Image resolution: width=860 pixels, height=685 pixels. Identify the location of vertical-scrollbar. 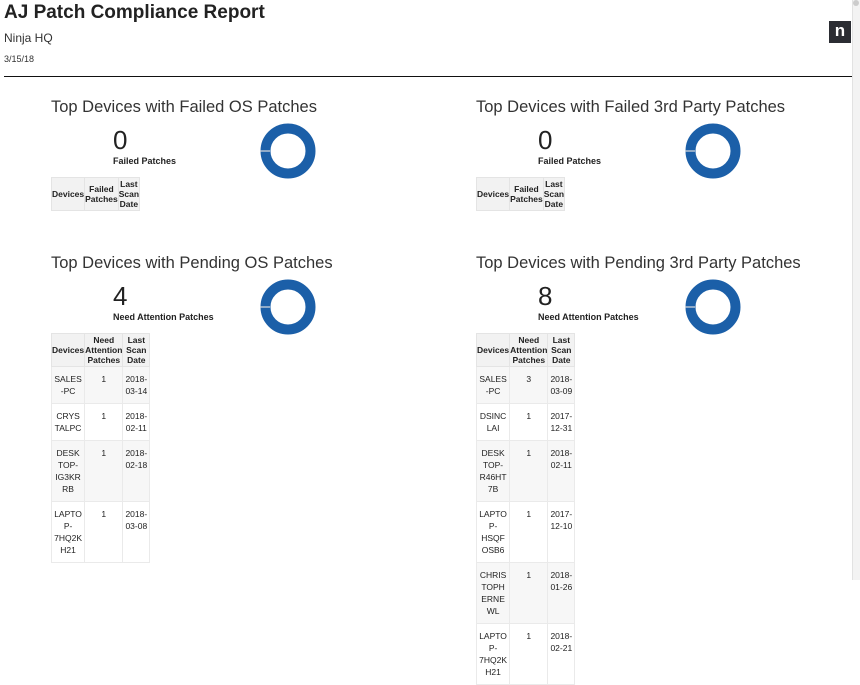
(856, 290).